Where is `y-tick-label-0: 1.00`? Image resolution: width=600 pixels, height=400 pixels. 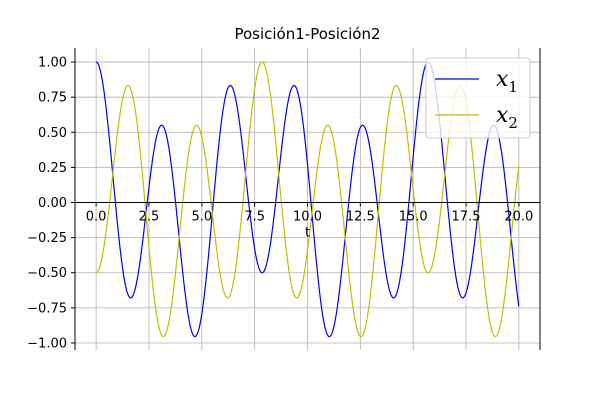 y-tick-label-0: 1.00 is located at coordinates (52, 63).